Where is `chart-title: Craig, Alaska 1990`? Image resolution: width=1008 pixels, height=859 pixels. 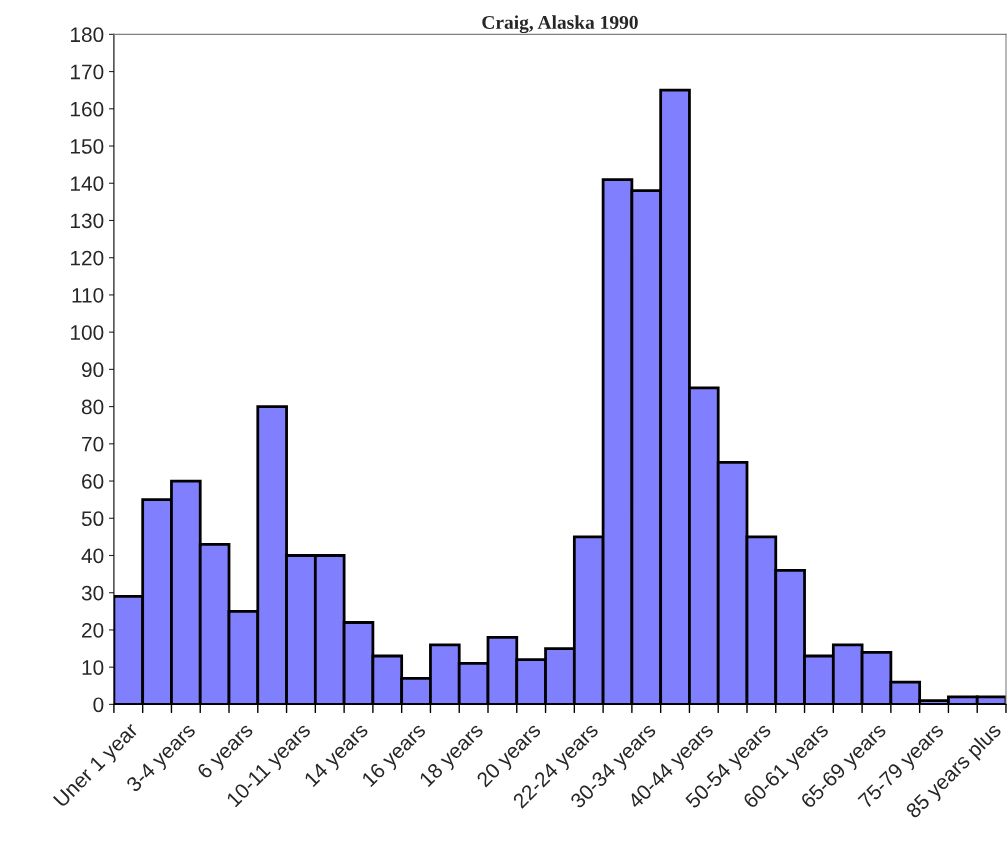
chart-title: Craig, Alaska 1990 is located at coordinates (560, 24).